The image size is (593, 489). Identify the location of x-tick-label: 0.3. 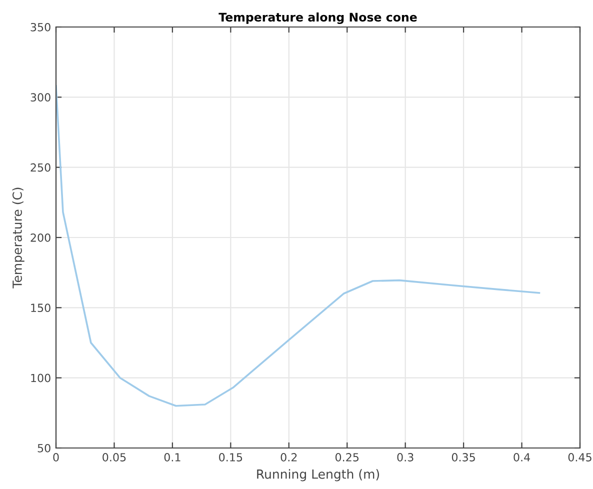
(405, 457).